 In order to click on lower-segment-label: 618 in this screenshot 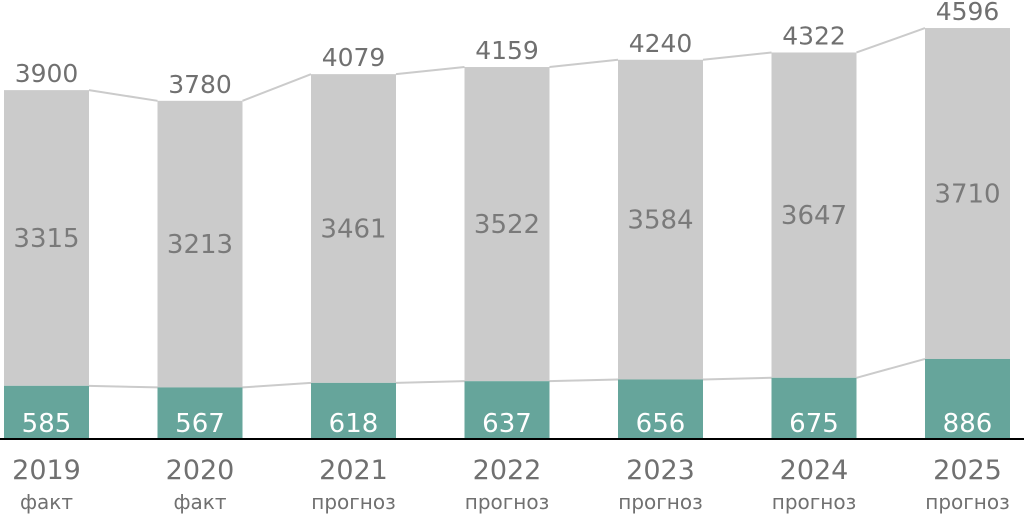, I will do `click(354, 424)`.